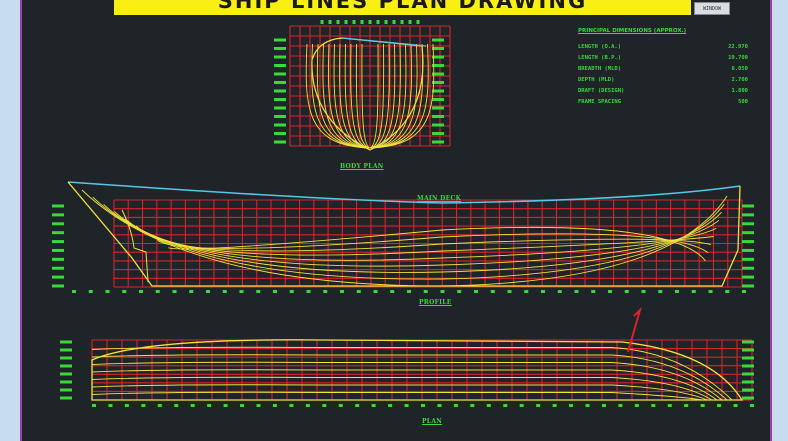 The height and width of the screenshot is (441, 788). I want to click on banner-text: SHIP LINES PLAN DRAWING, so click(402, 6).